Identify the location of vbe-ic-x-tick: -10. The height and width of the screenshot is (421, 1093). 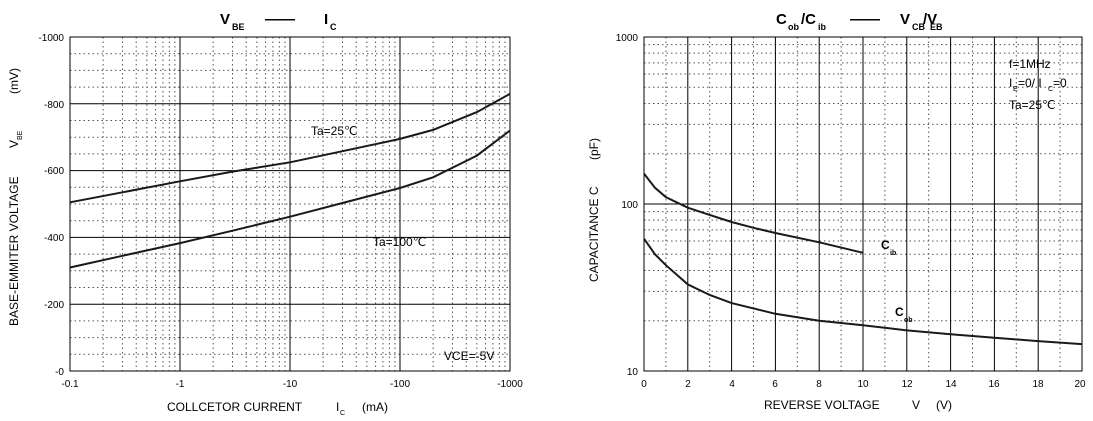
(290, 384).